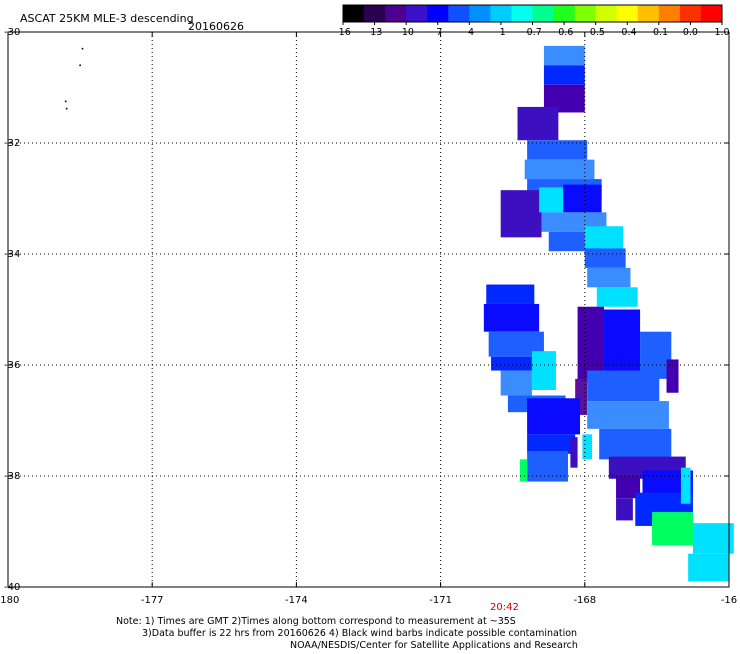 This screenshot has width=740, height=654. I want to click on x-tick-label: -168, so click(584, 600).